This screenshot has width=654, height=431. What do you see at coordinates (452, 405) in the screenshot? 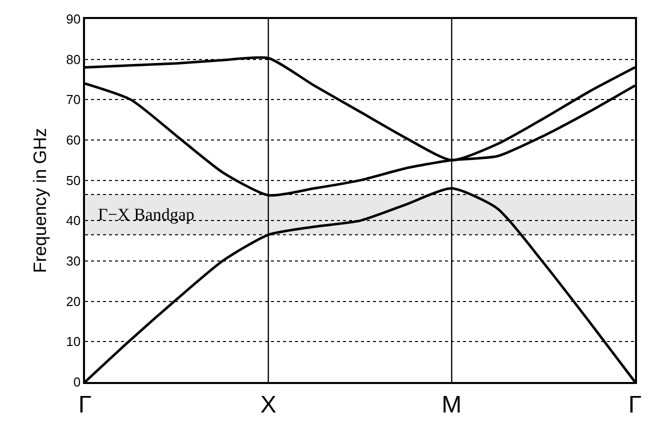
I see `x-tick-label: M` at bounding box center [452, 405].